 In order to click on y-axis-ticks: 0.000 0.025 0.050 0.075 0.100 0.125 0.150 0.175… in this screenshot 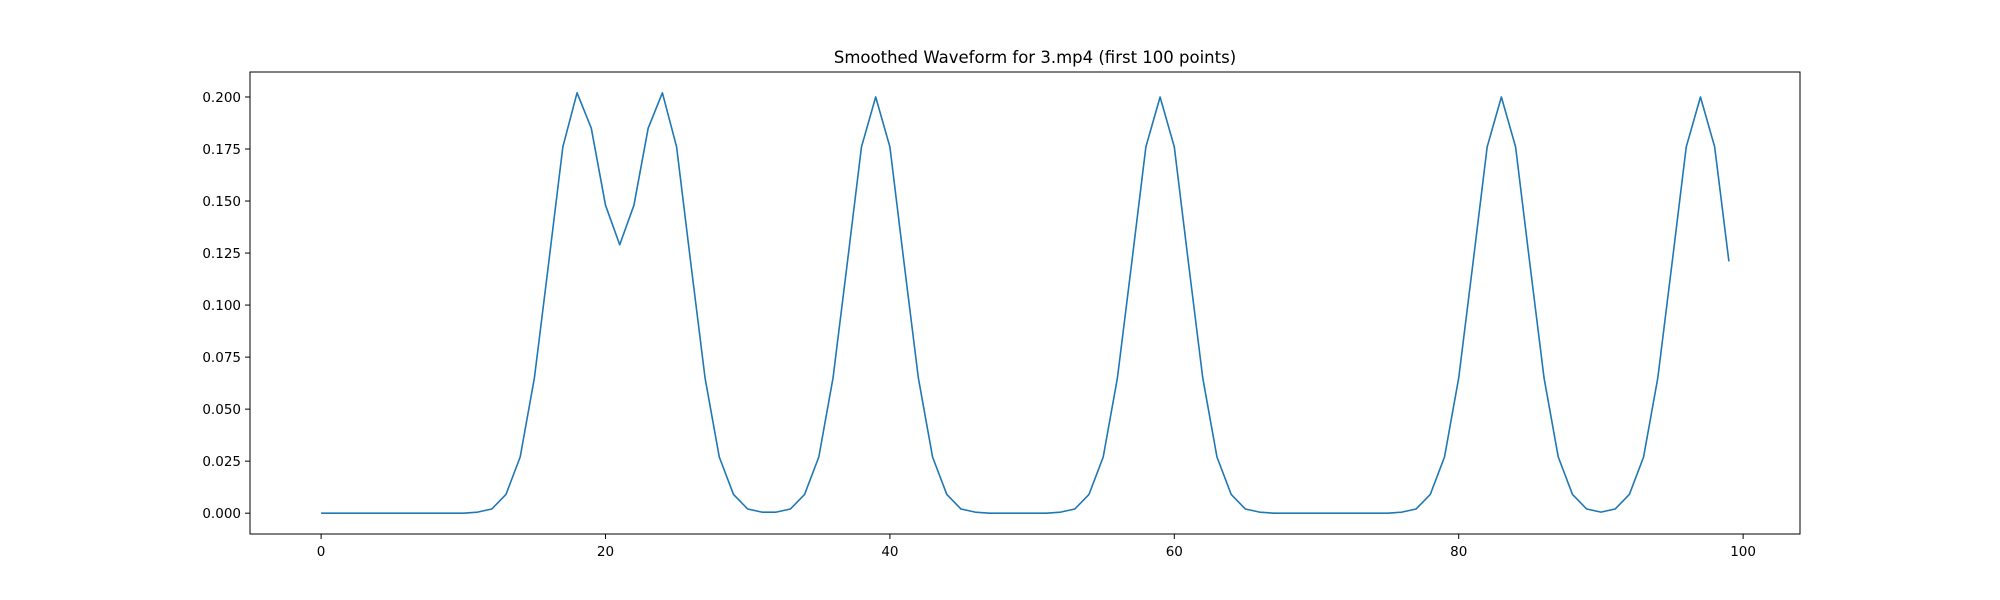, I will do `click(226, 306)`.